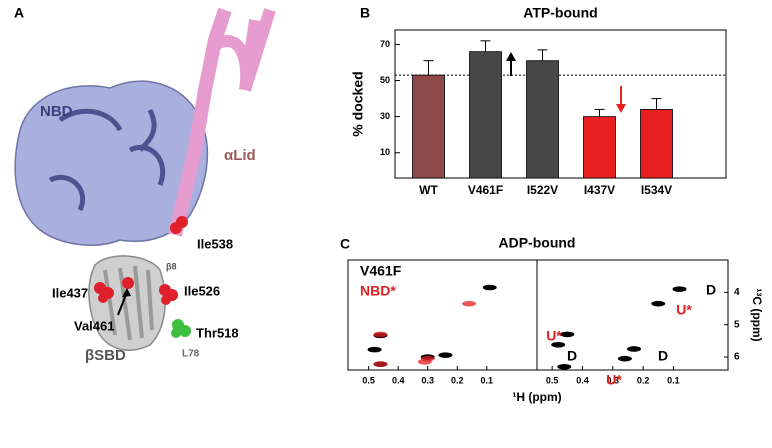 The height and width of the screenshot is (448, 772). I want to click on structure-label: Ile437, so click(70, 292).